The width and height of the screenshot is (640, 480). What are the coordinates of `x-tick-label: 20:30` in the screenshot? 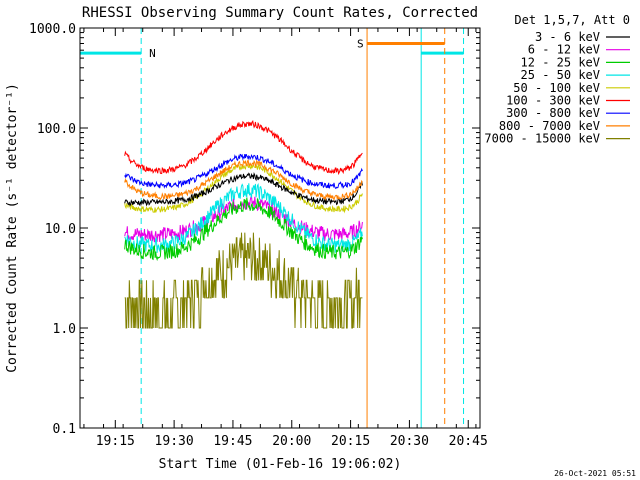 It's located at (409, 441).